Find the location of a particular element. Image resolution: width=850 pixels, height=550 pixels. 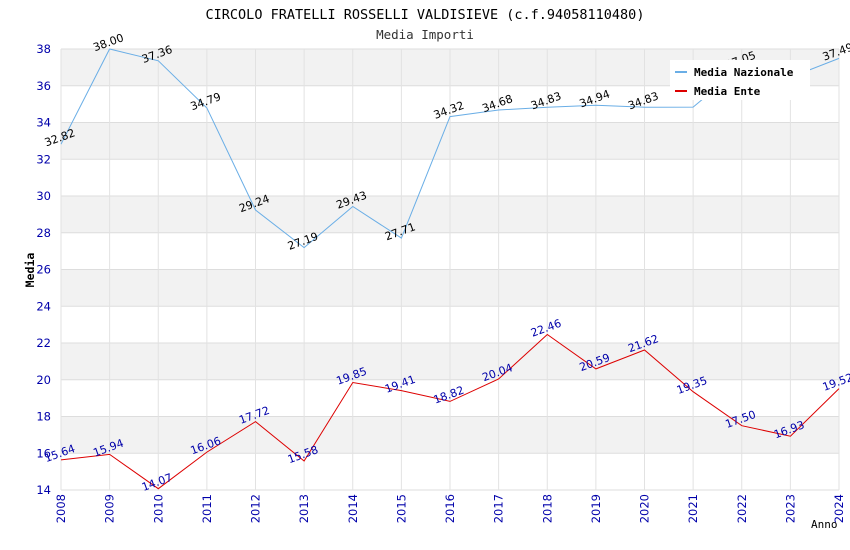

x-tick-label: 2016 is located at coordinates (450, 508).